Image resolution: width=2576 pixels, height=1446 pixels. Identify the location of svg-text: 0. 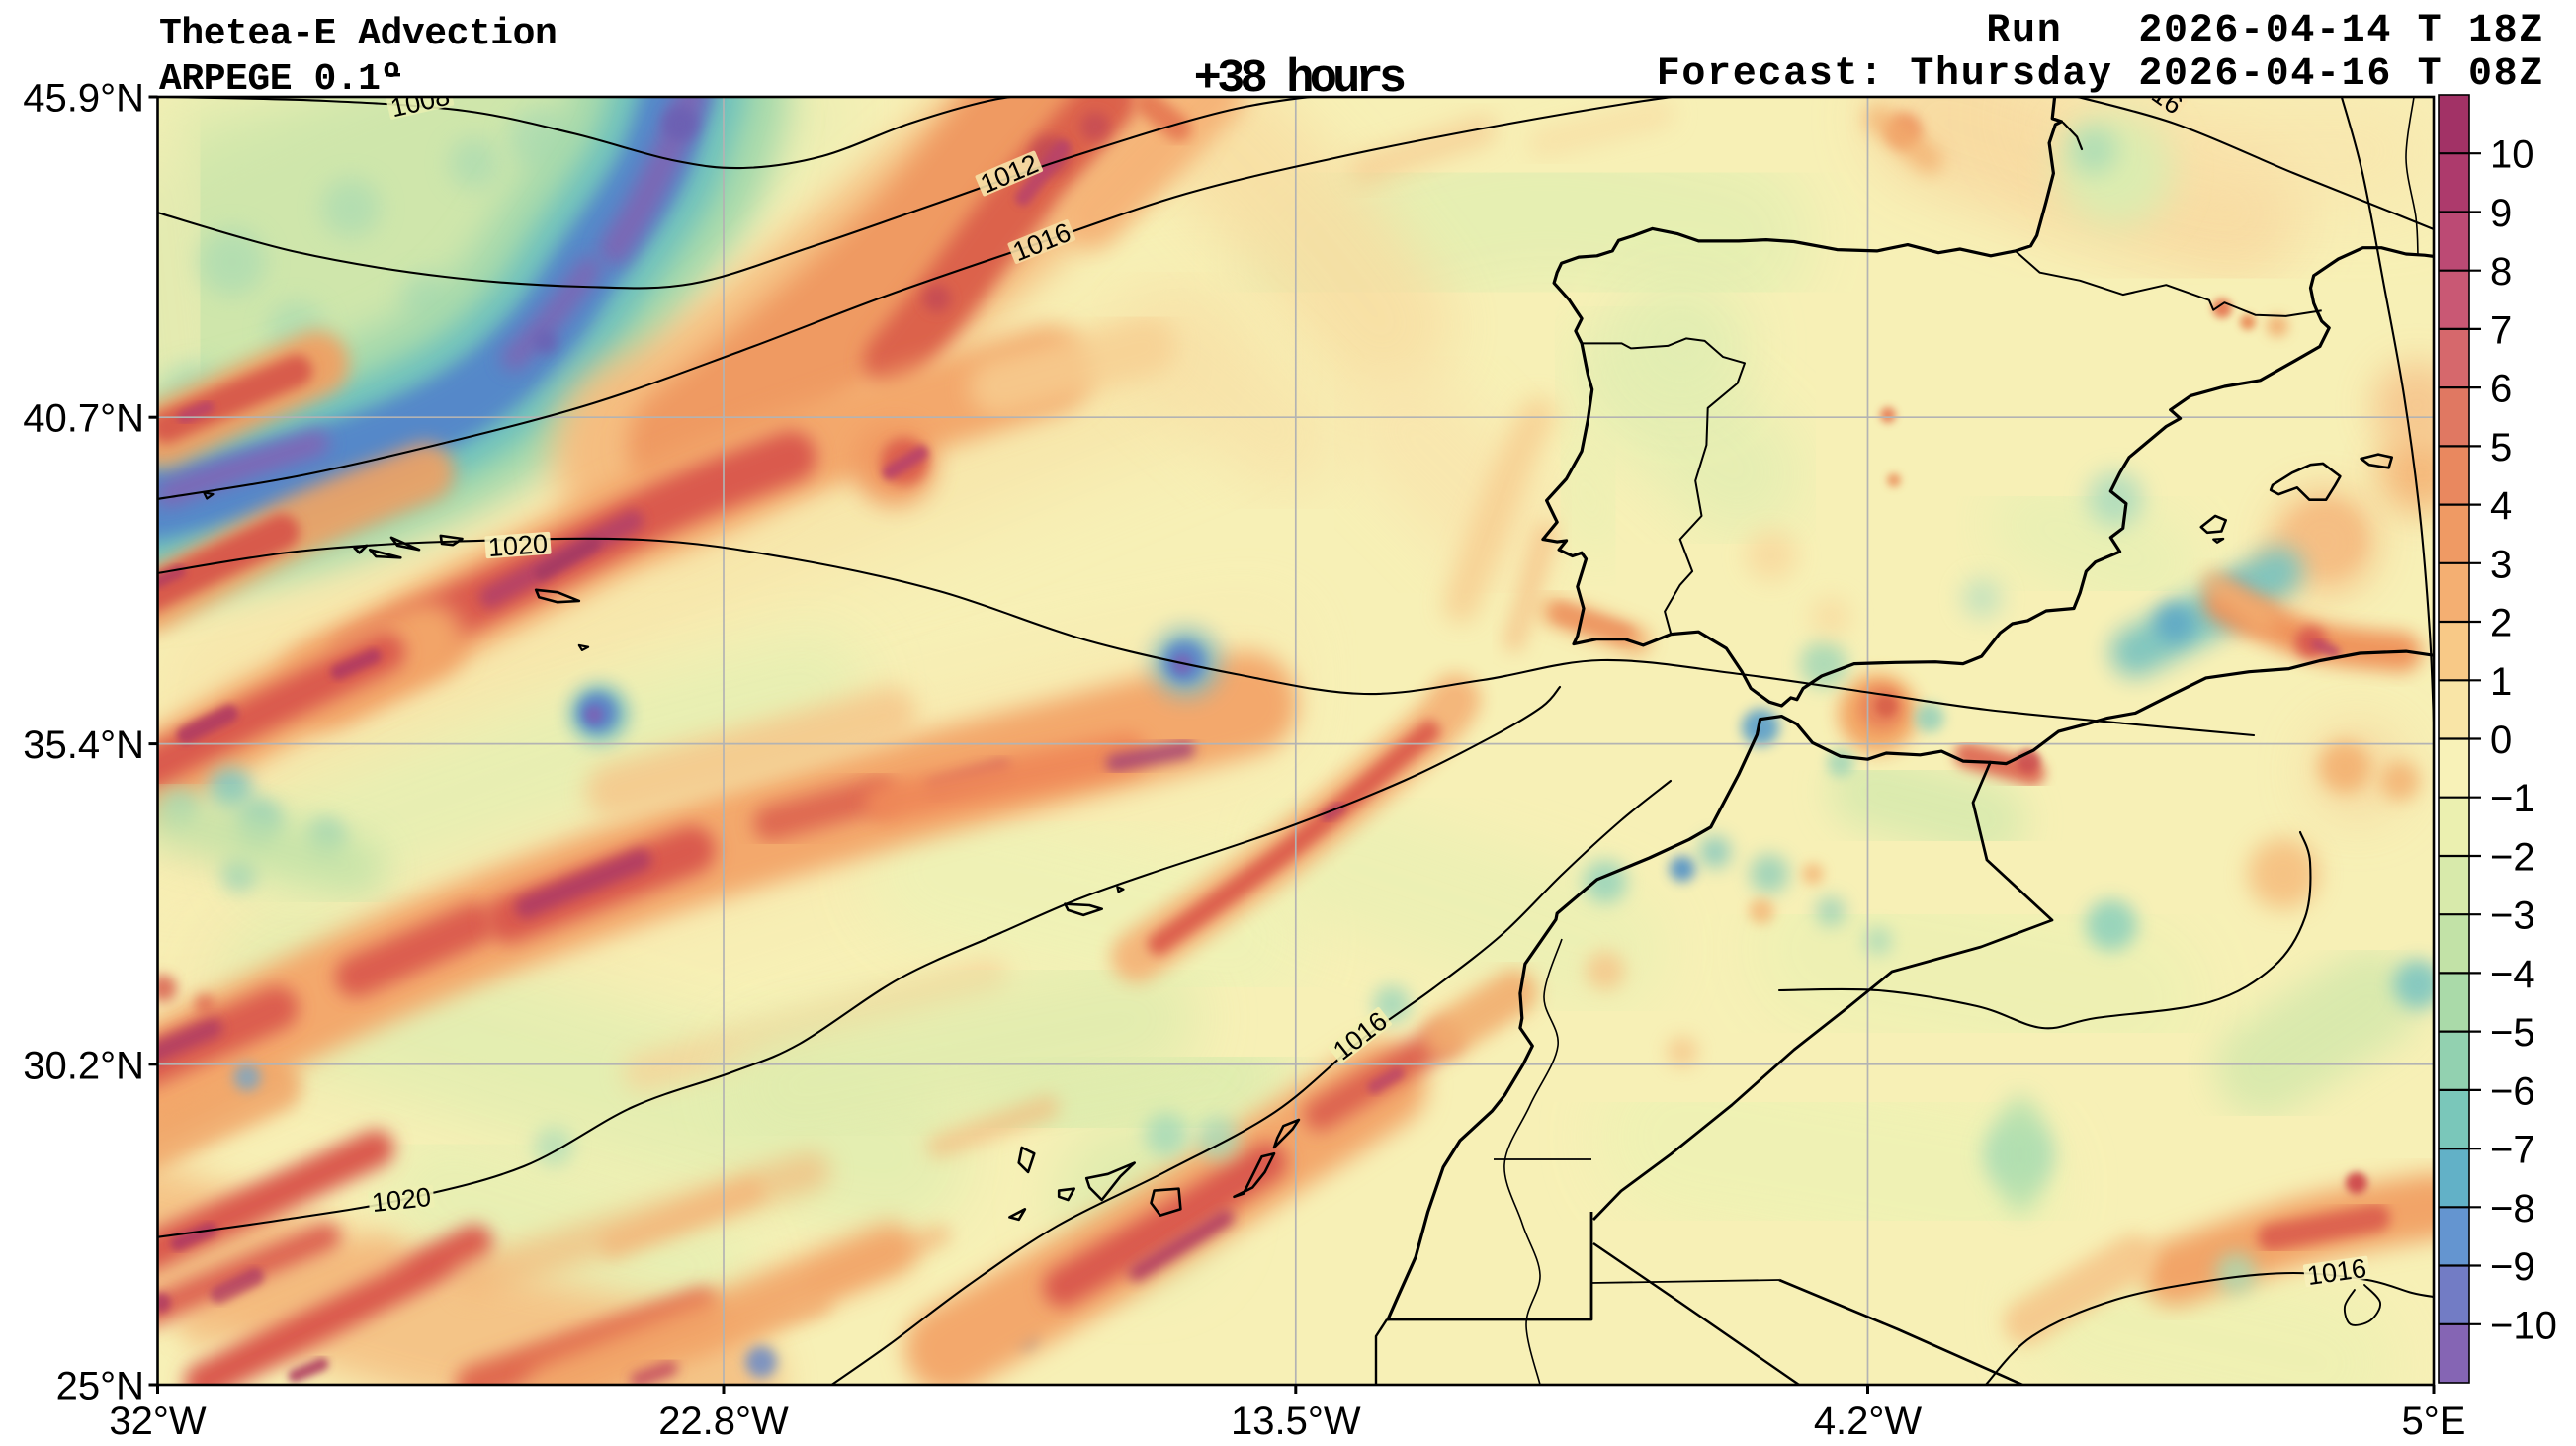
(2501, 740).